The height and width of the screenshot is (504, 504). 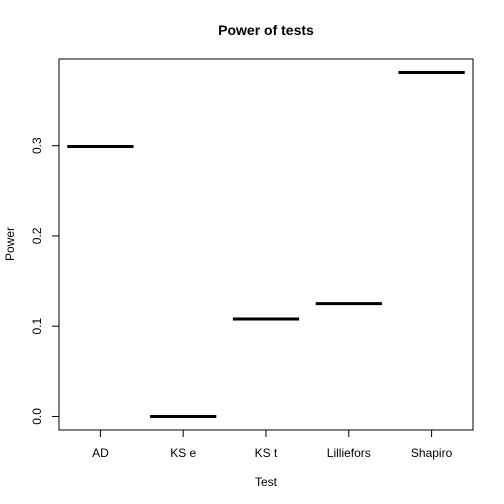 What do you see at coordinates (10, 244) in the screenshot?
I see `y-axis-label: Power` at bounding box center [10, 244].